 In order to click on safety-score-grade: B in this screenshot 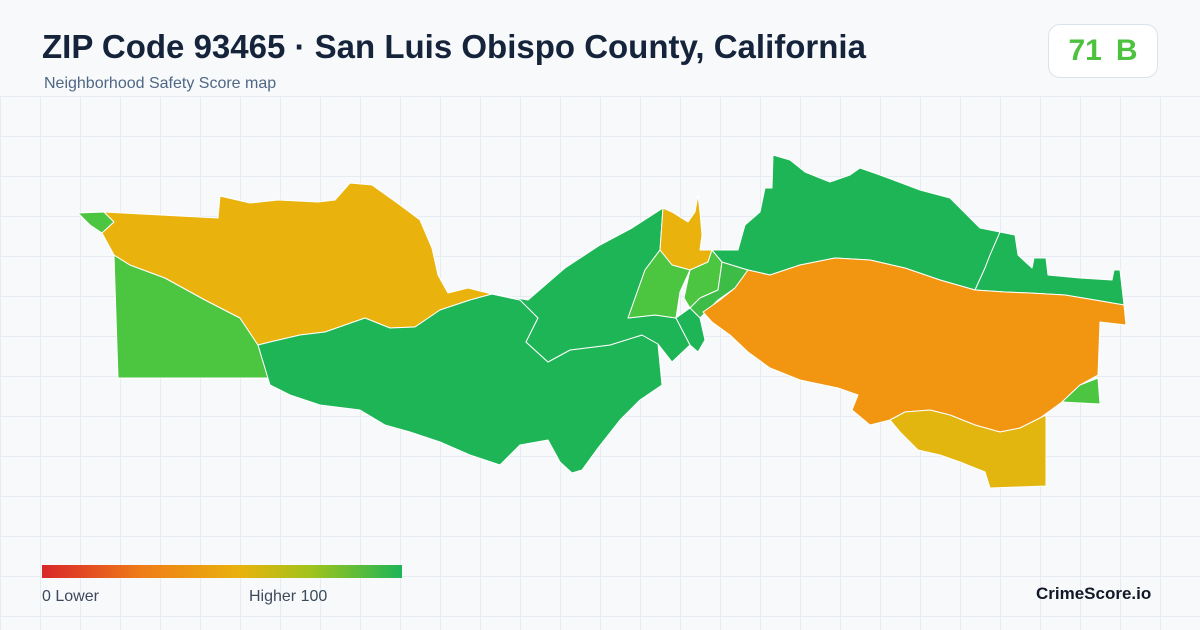, I will do `click(1126, 50)`.